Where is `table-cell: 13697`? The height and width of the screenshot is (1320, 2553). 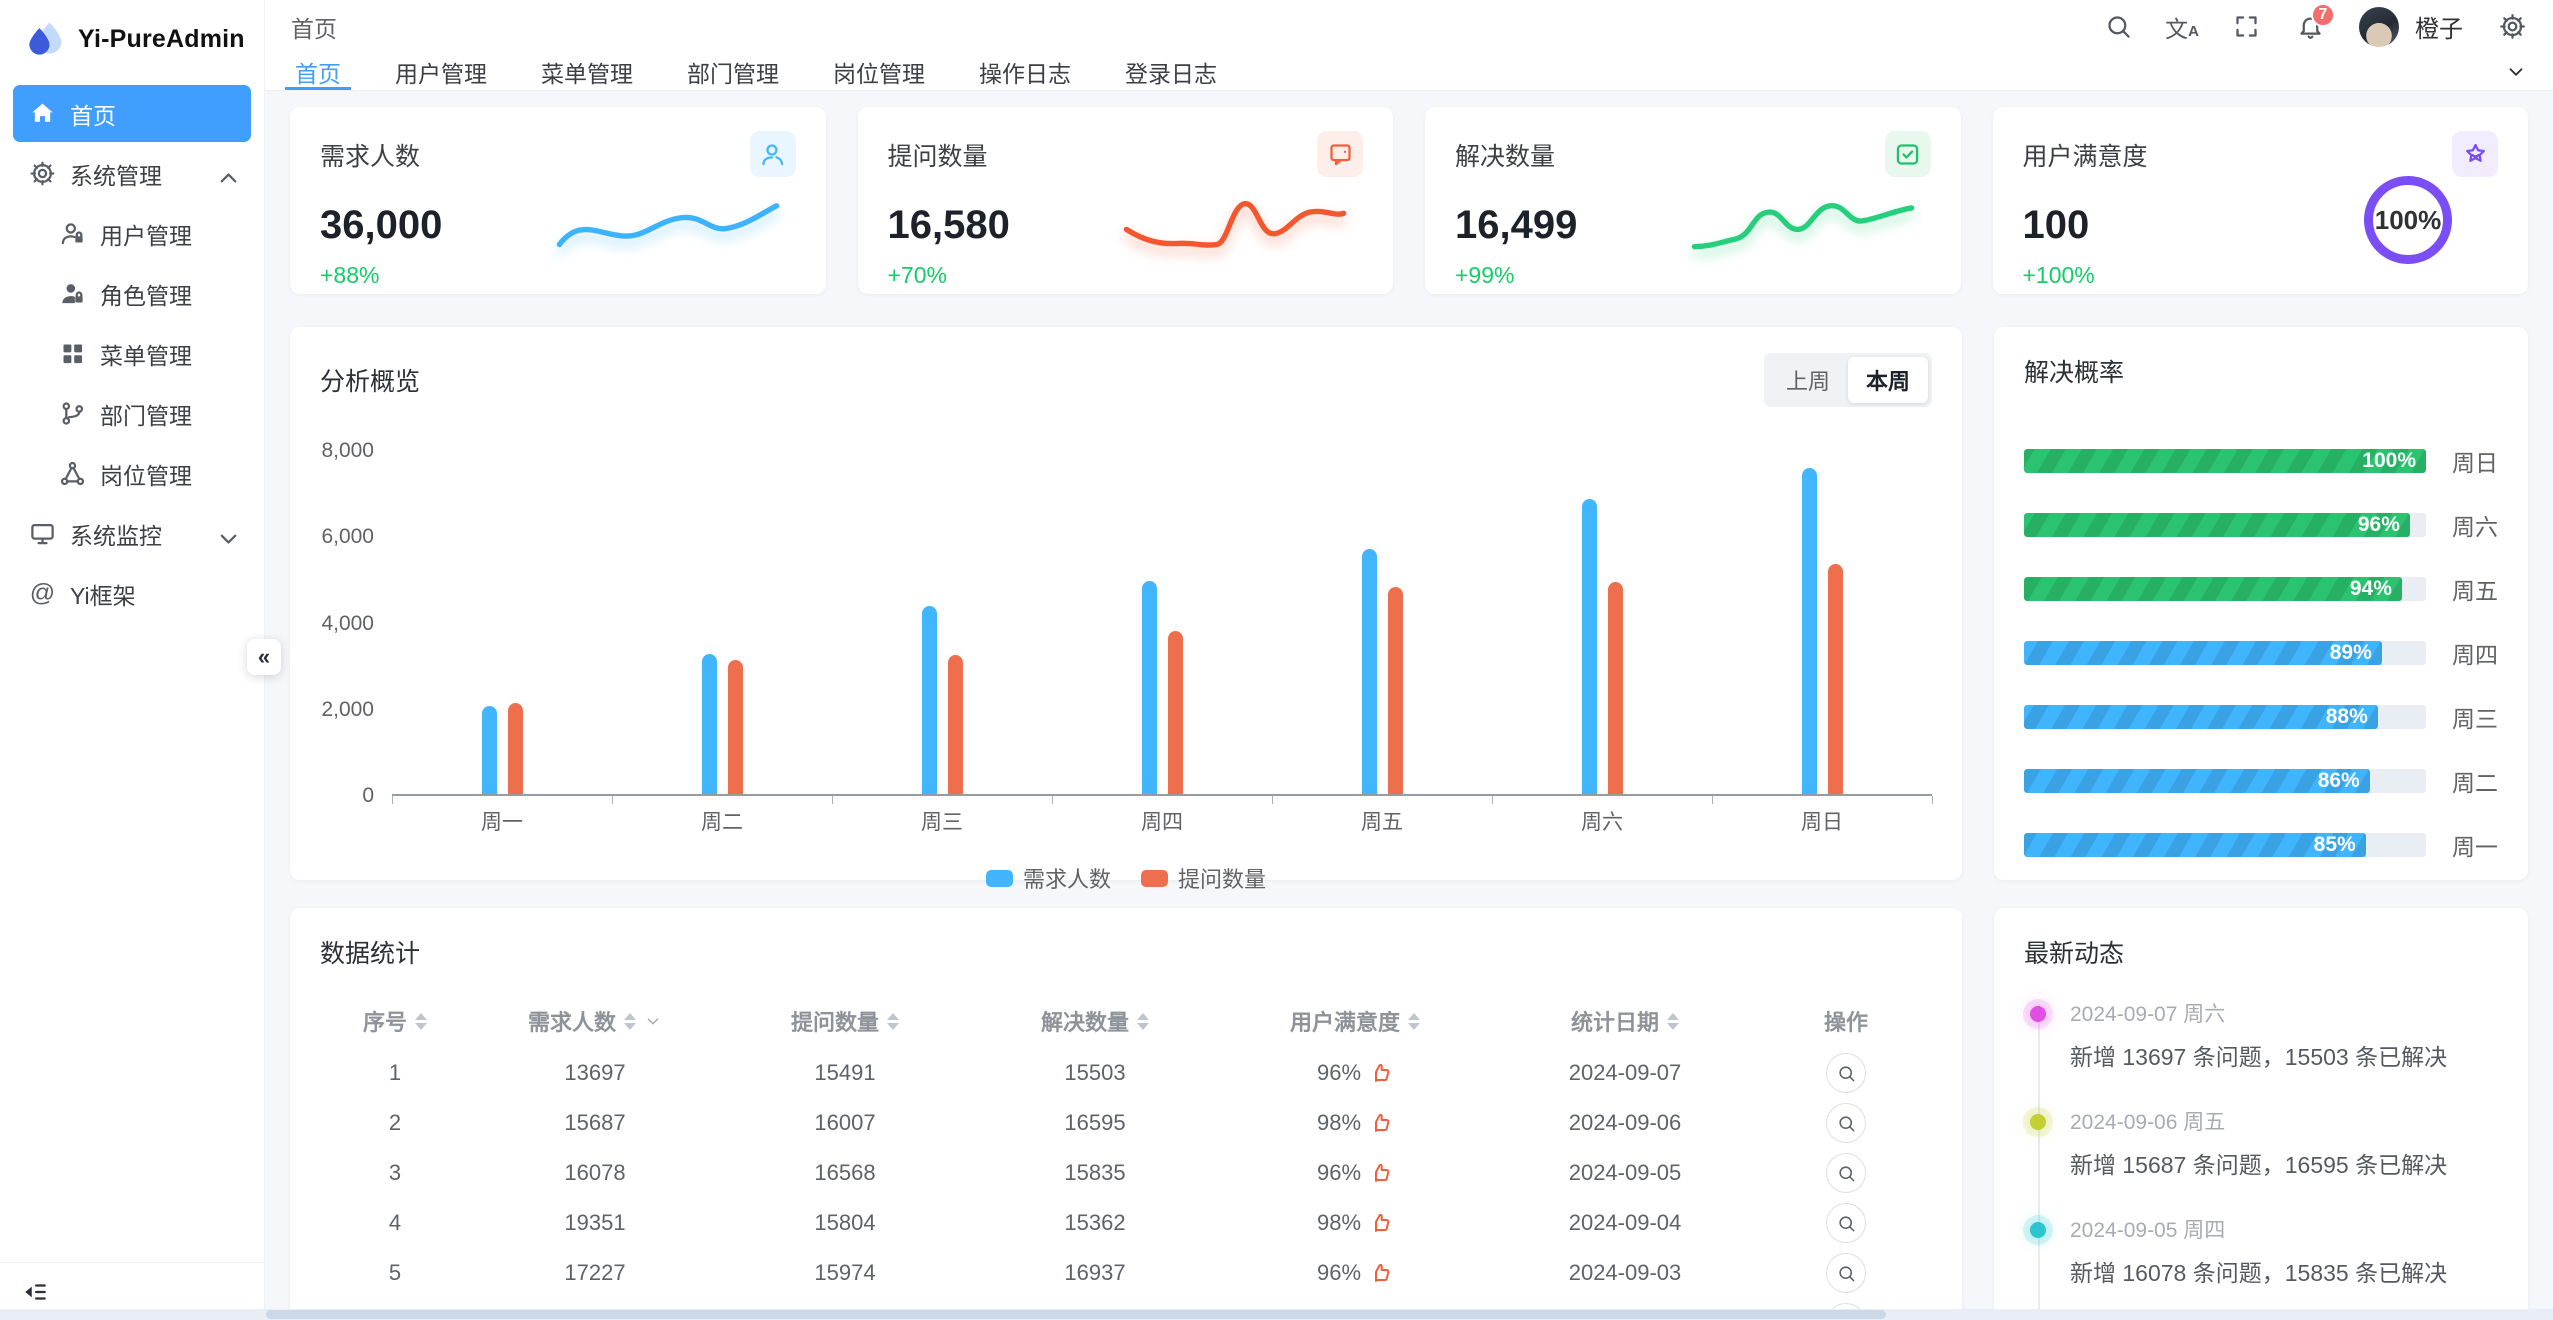 table-cell: 13697 is located at coordinates (595, 1073).